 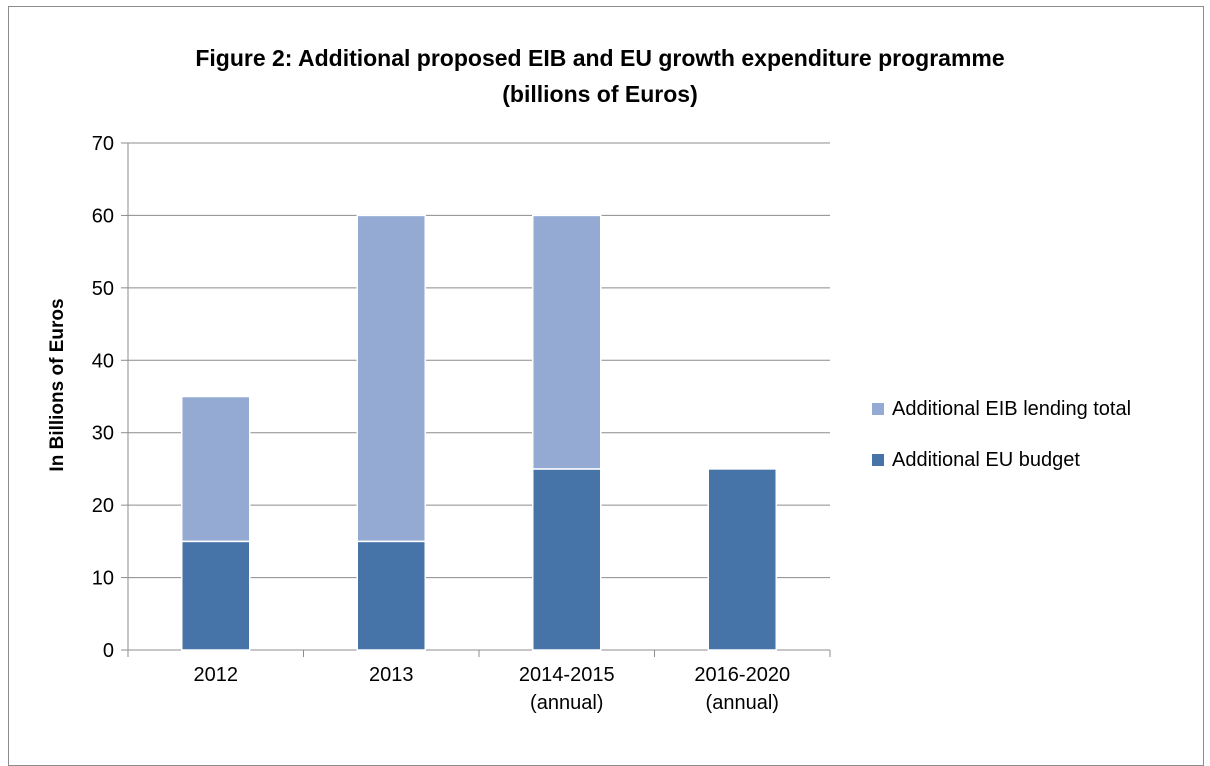 I want to click on x-tick-label: 2016-2020, so click(x=742, y=675).